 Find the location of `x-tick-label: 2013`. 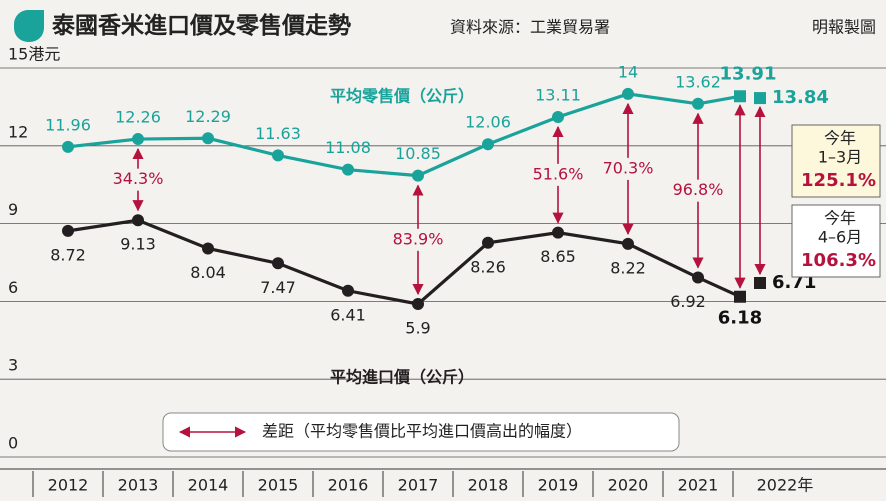

x-tick-label: 2013 is located at coordinates (138, 485).